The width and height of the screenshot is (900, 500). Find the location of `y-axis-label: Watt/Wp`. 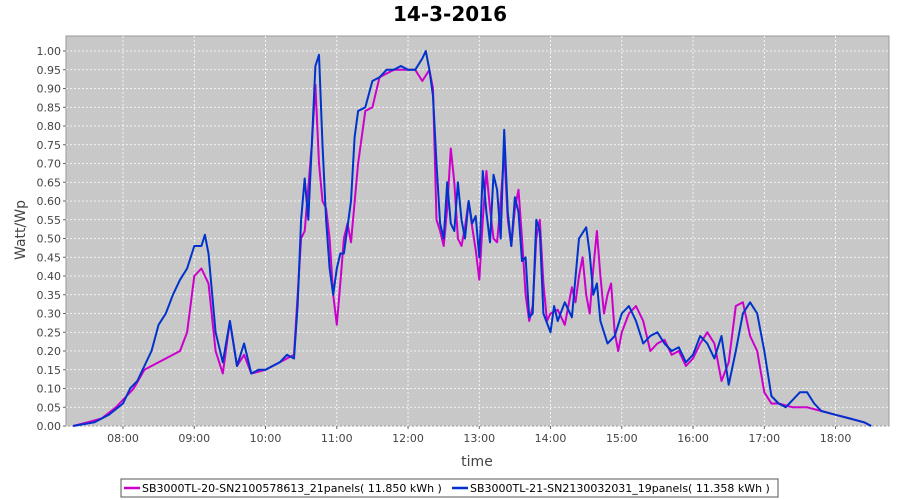

y-axis-label: Watt/Wp is located at coordinates (21, 230).